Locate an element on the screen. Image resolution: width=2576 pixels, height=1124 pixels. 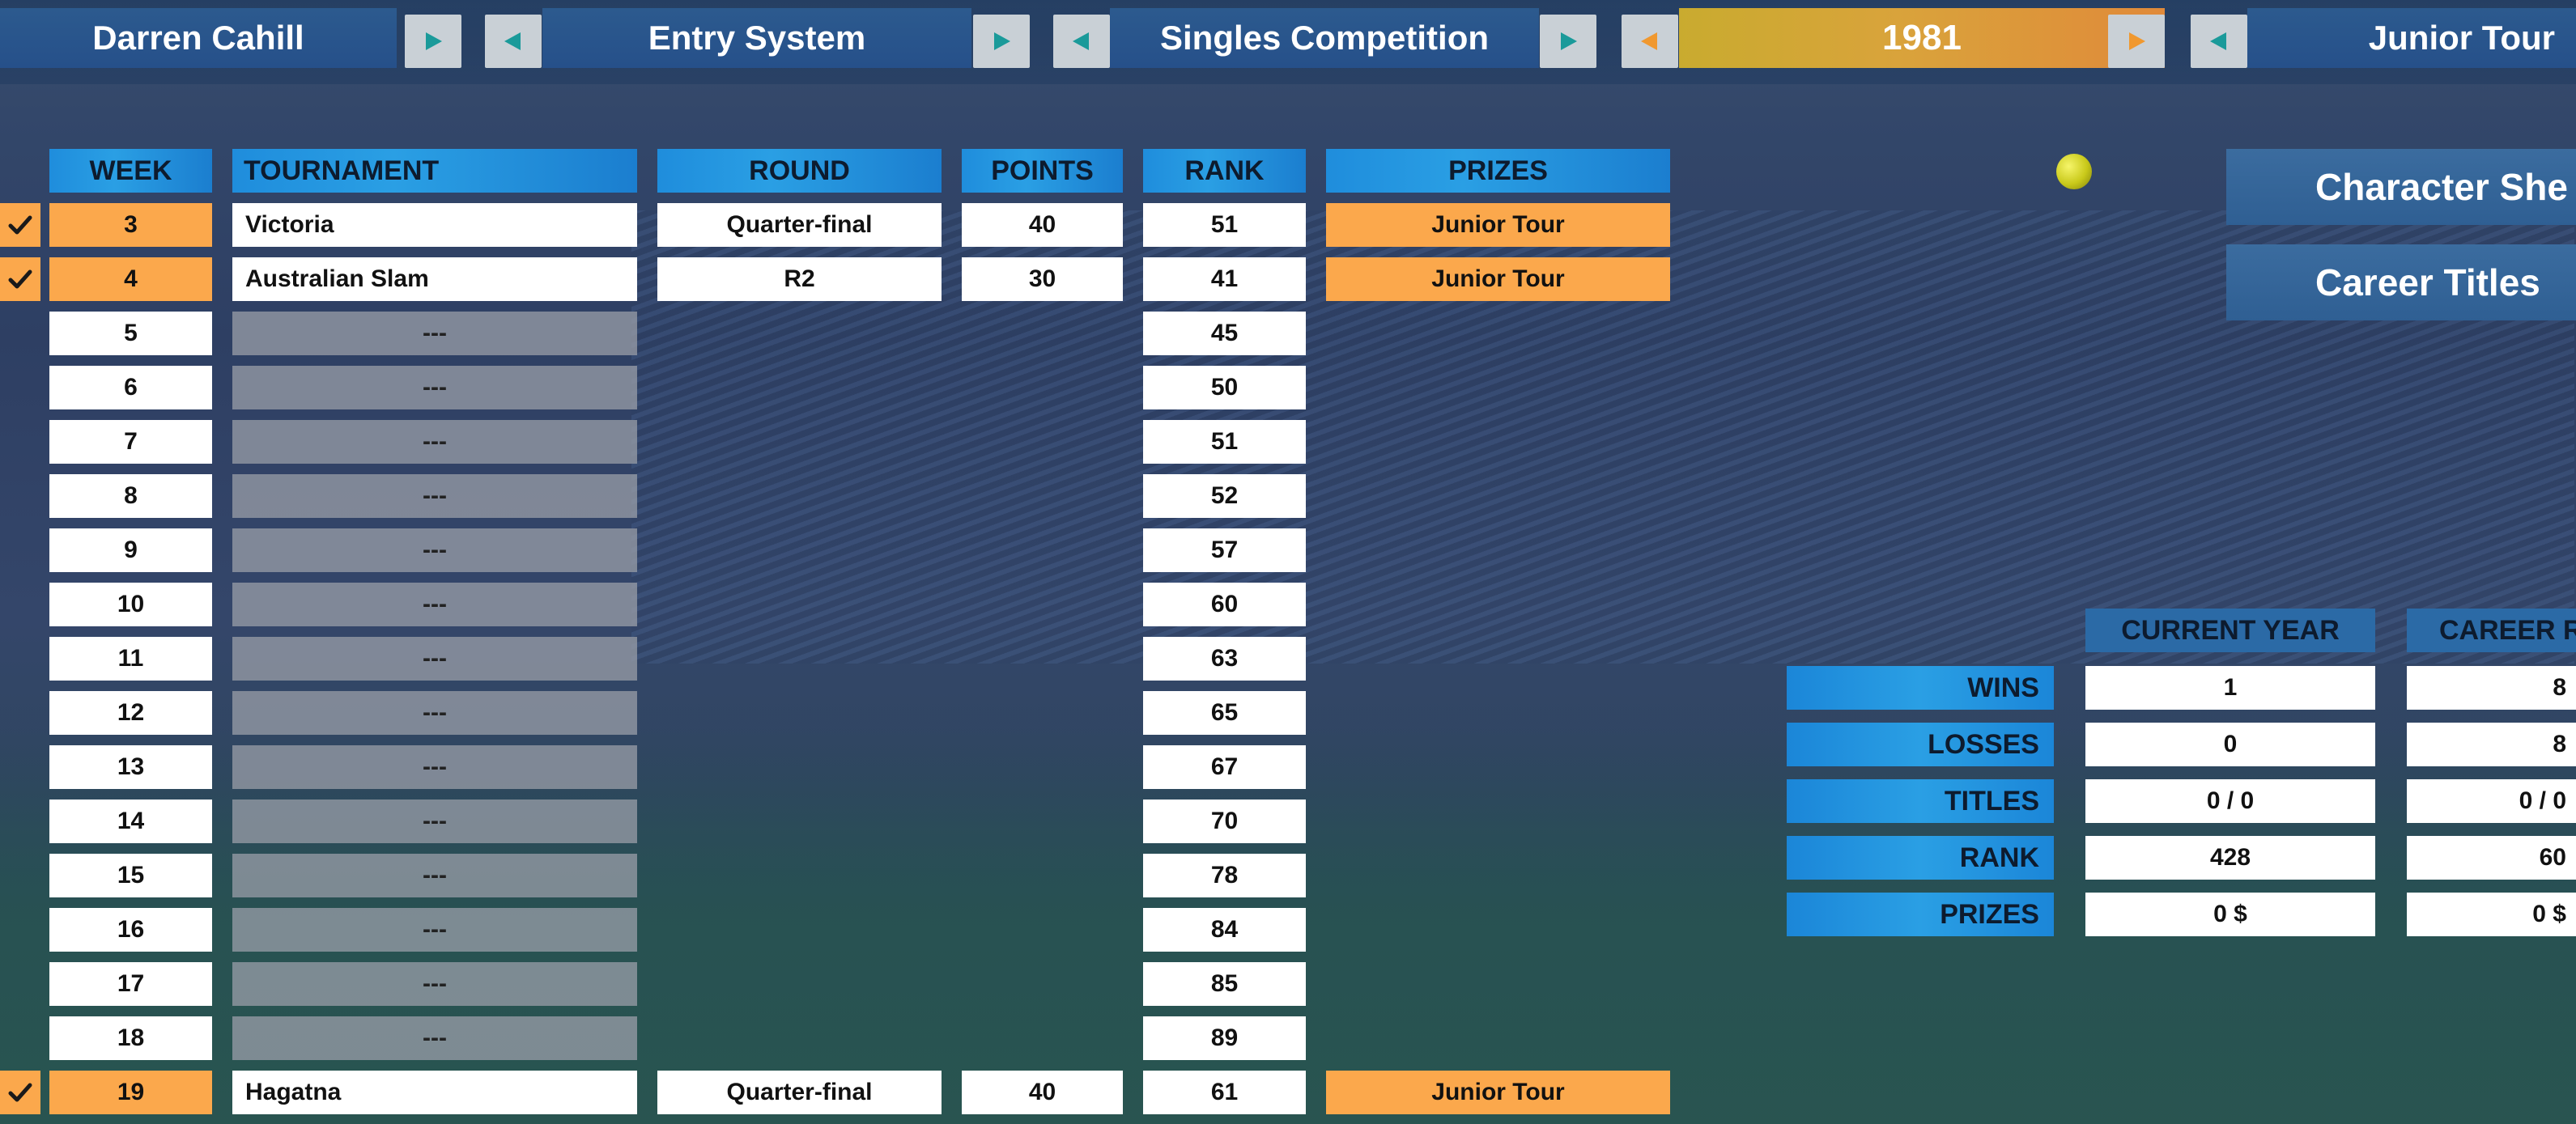
tour-prev-button is located at coordinates (2219, 41).